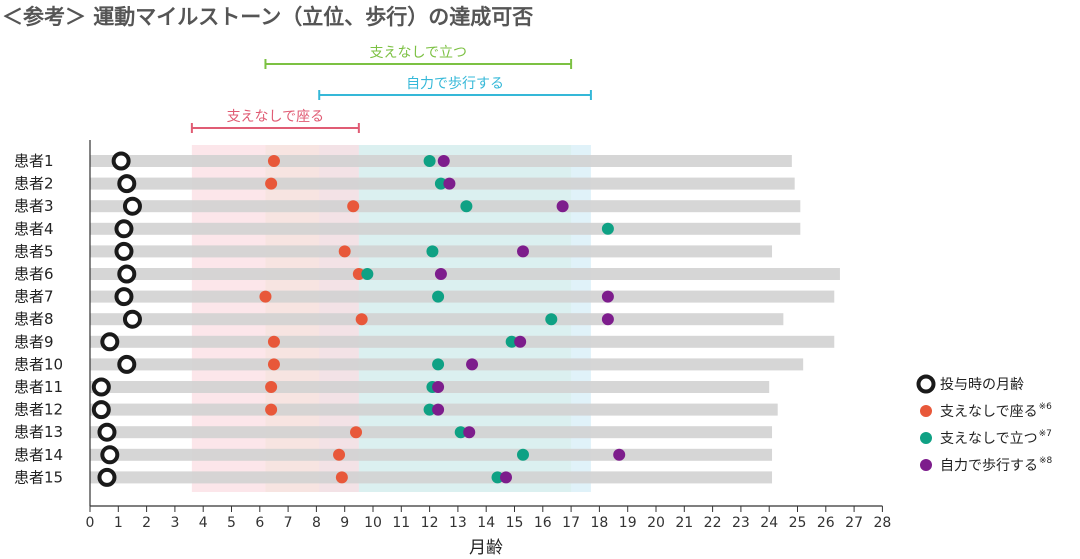 The height and width of the screenshot is (559, 1080). I want to click on patient-label: 患者2, so click(34, 184).